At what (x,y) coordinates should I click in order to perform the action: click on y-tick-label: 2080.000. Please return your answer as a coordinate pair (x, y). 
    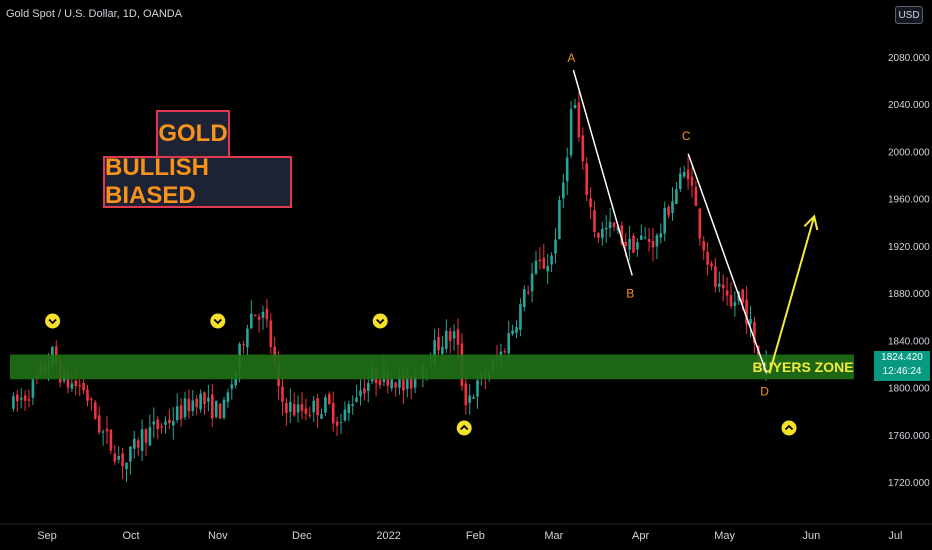
    Looking at the image, I should click on (909, 58).